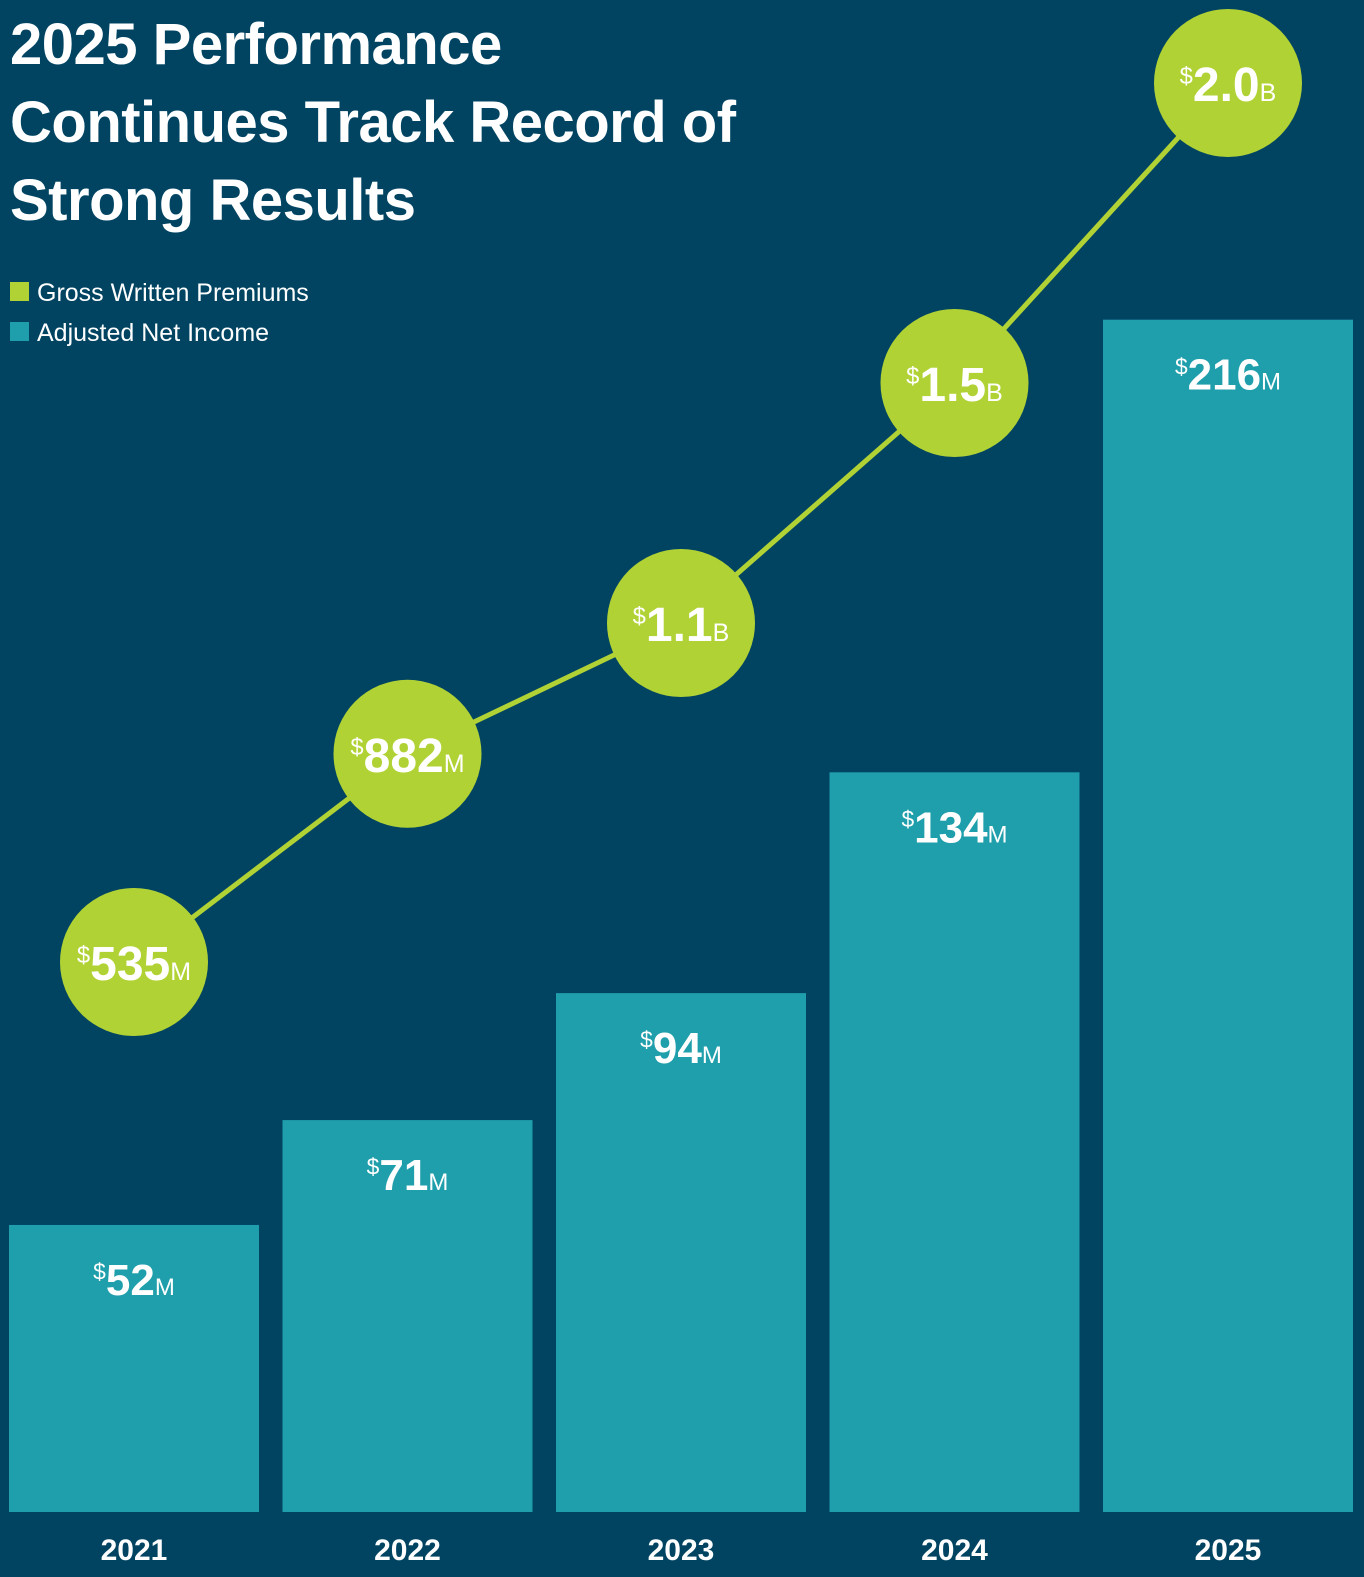 The width and height of the screenshot is (1364, 1577). What do you see at coordinates (153, 333) in the screenshot?
I see `legend-label: Adjusted Net Income` at bounding box center [153, 333].